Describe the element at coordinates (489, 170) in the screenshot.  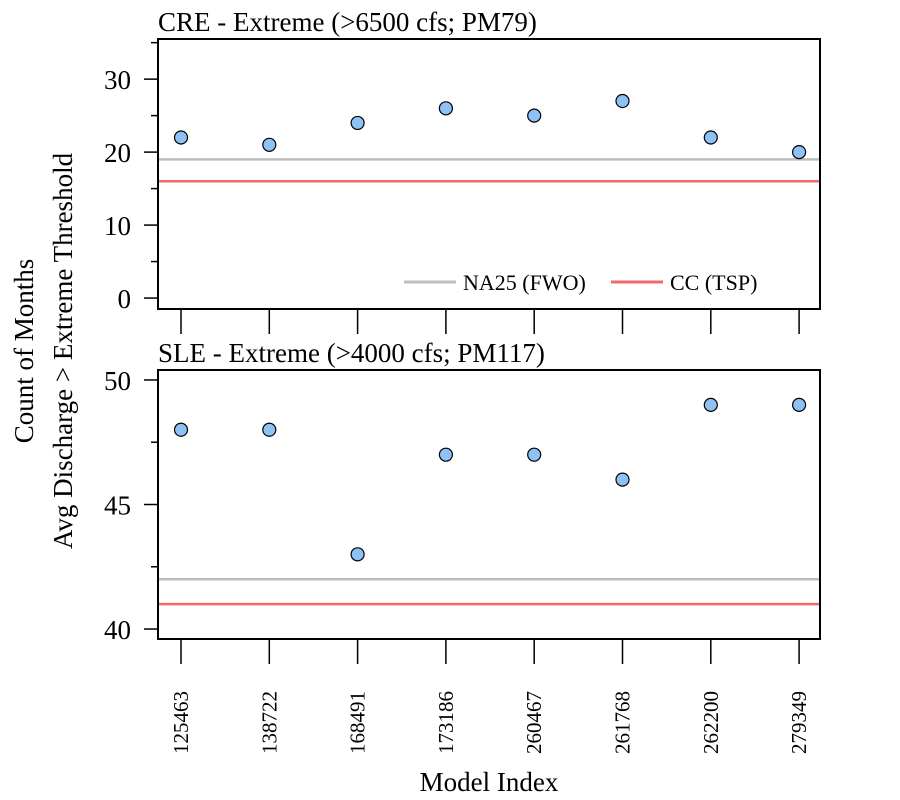
I see `panel-cre-reference-lines` at that location.